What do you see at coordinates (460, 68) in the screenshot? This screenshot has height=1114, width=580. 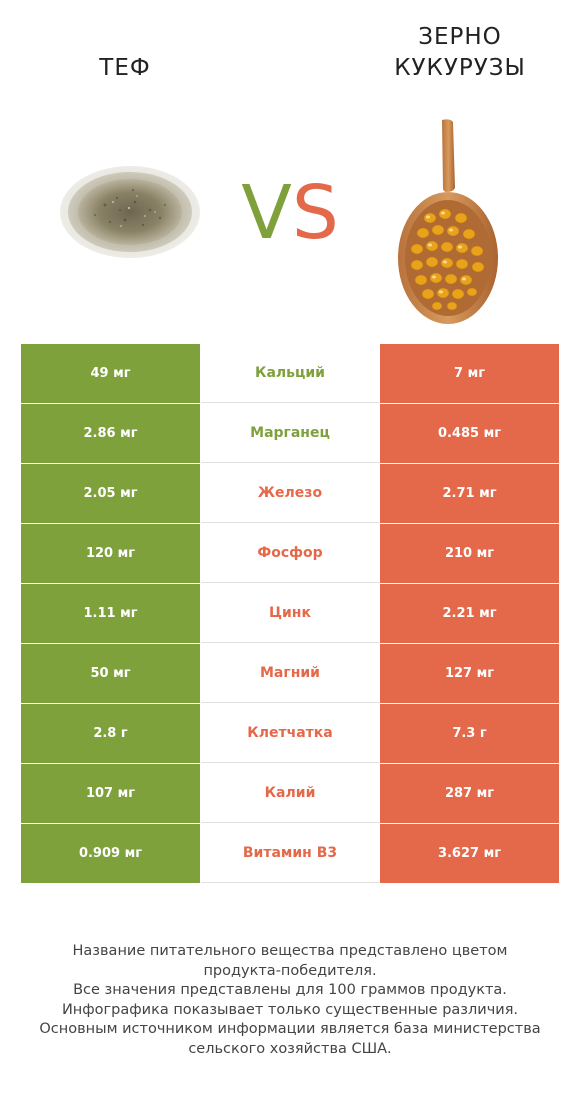 I see `right-food-title-line2: КУКУРУЗЫ` at bounding box center [460, 68].